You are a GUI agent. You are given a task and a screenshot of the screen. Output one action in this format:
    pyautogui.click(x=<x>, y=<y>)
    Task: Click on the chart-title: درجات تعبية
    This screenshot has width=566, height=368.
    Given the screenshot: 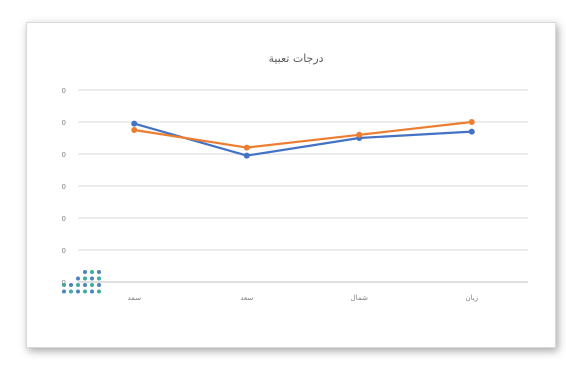 What is the action you would take?
    pyautogui.click(x=295, y=58)
    